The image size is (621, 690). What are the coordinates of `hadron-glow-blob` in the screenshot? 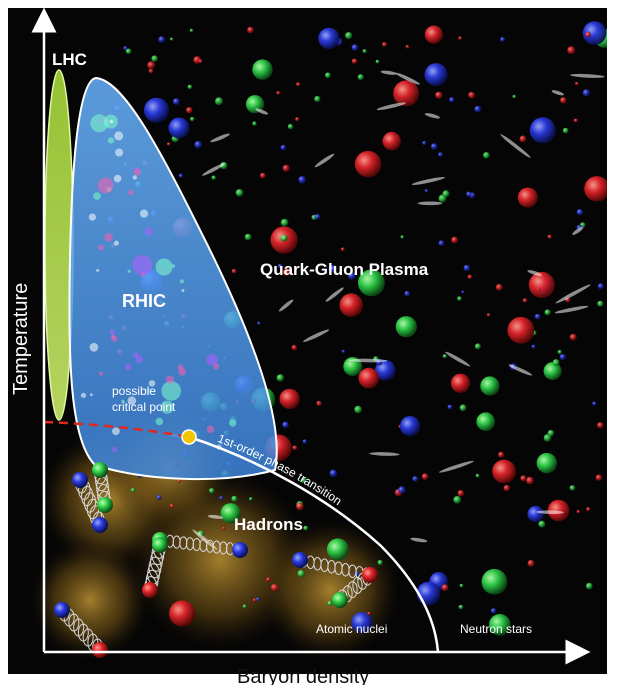 It's located at (90, 600).